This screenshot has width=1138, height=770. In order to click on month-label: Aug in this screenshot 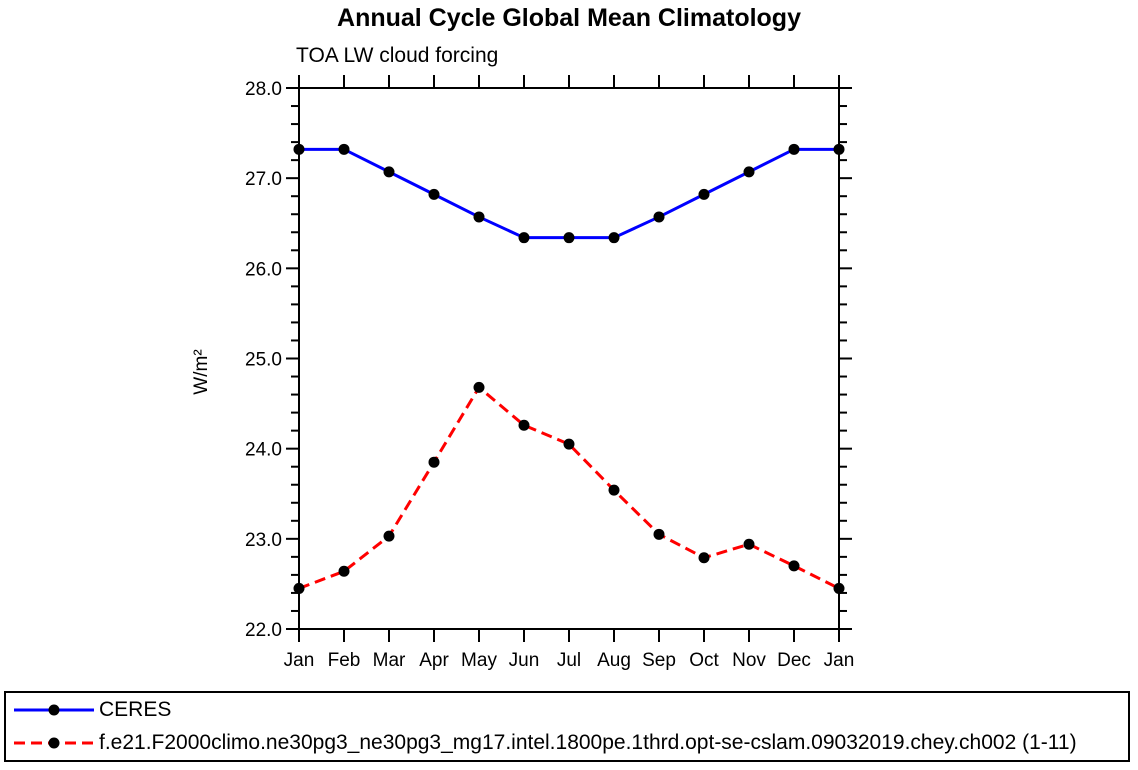, I will do `click(614, 660)`.